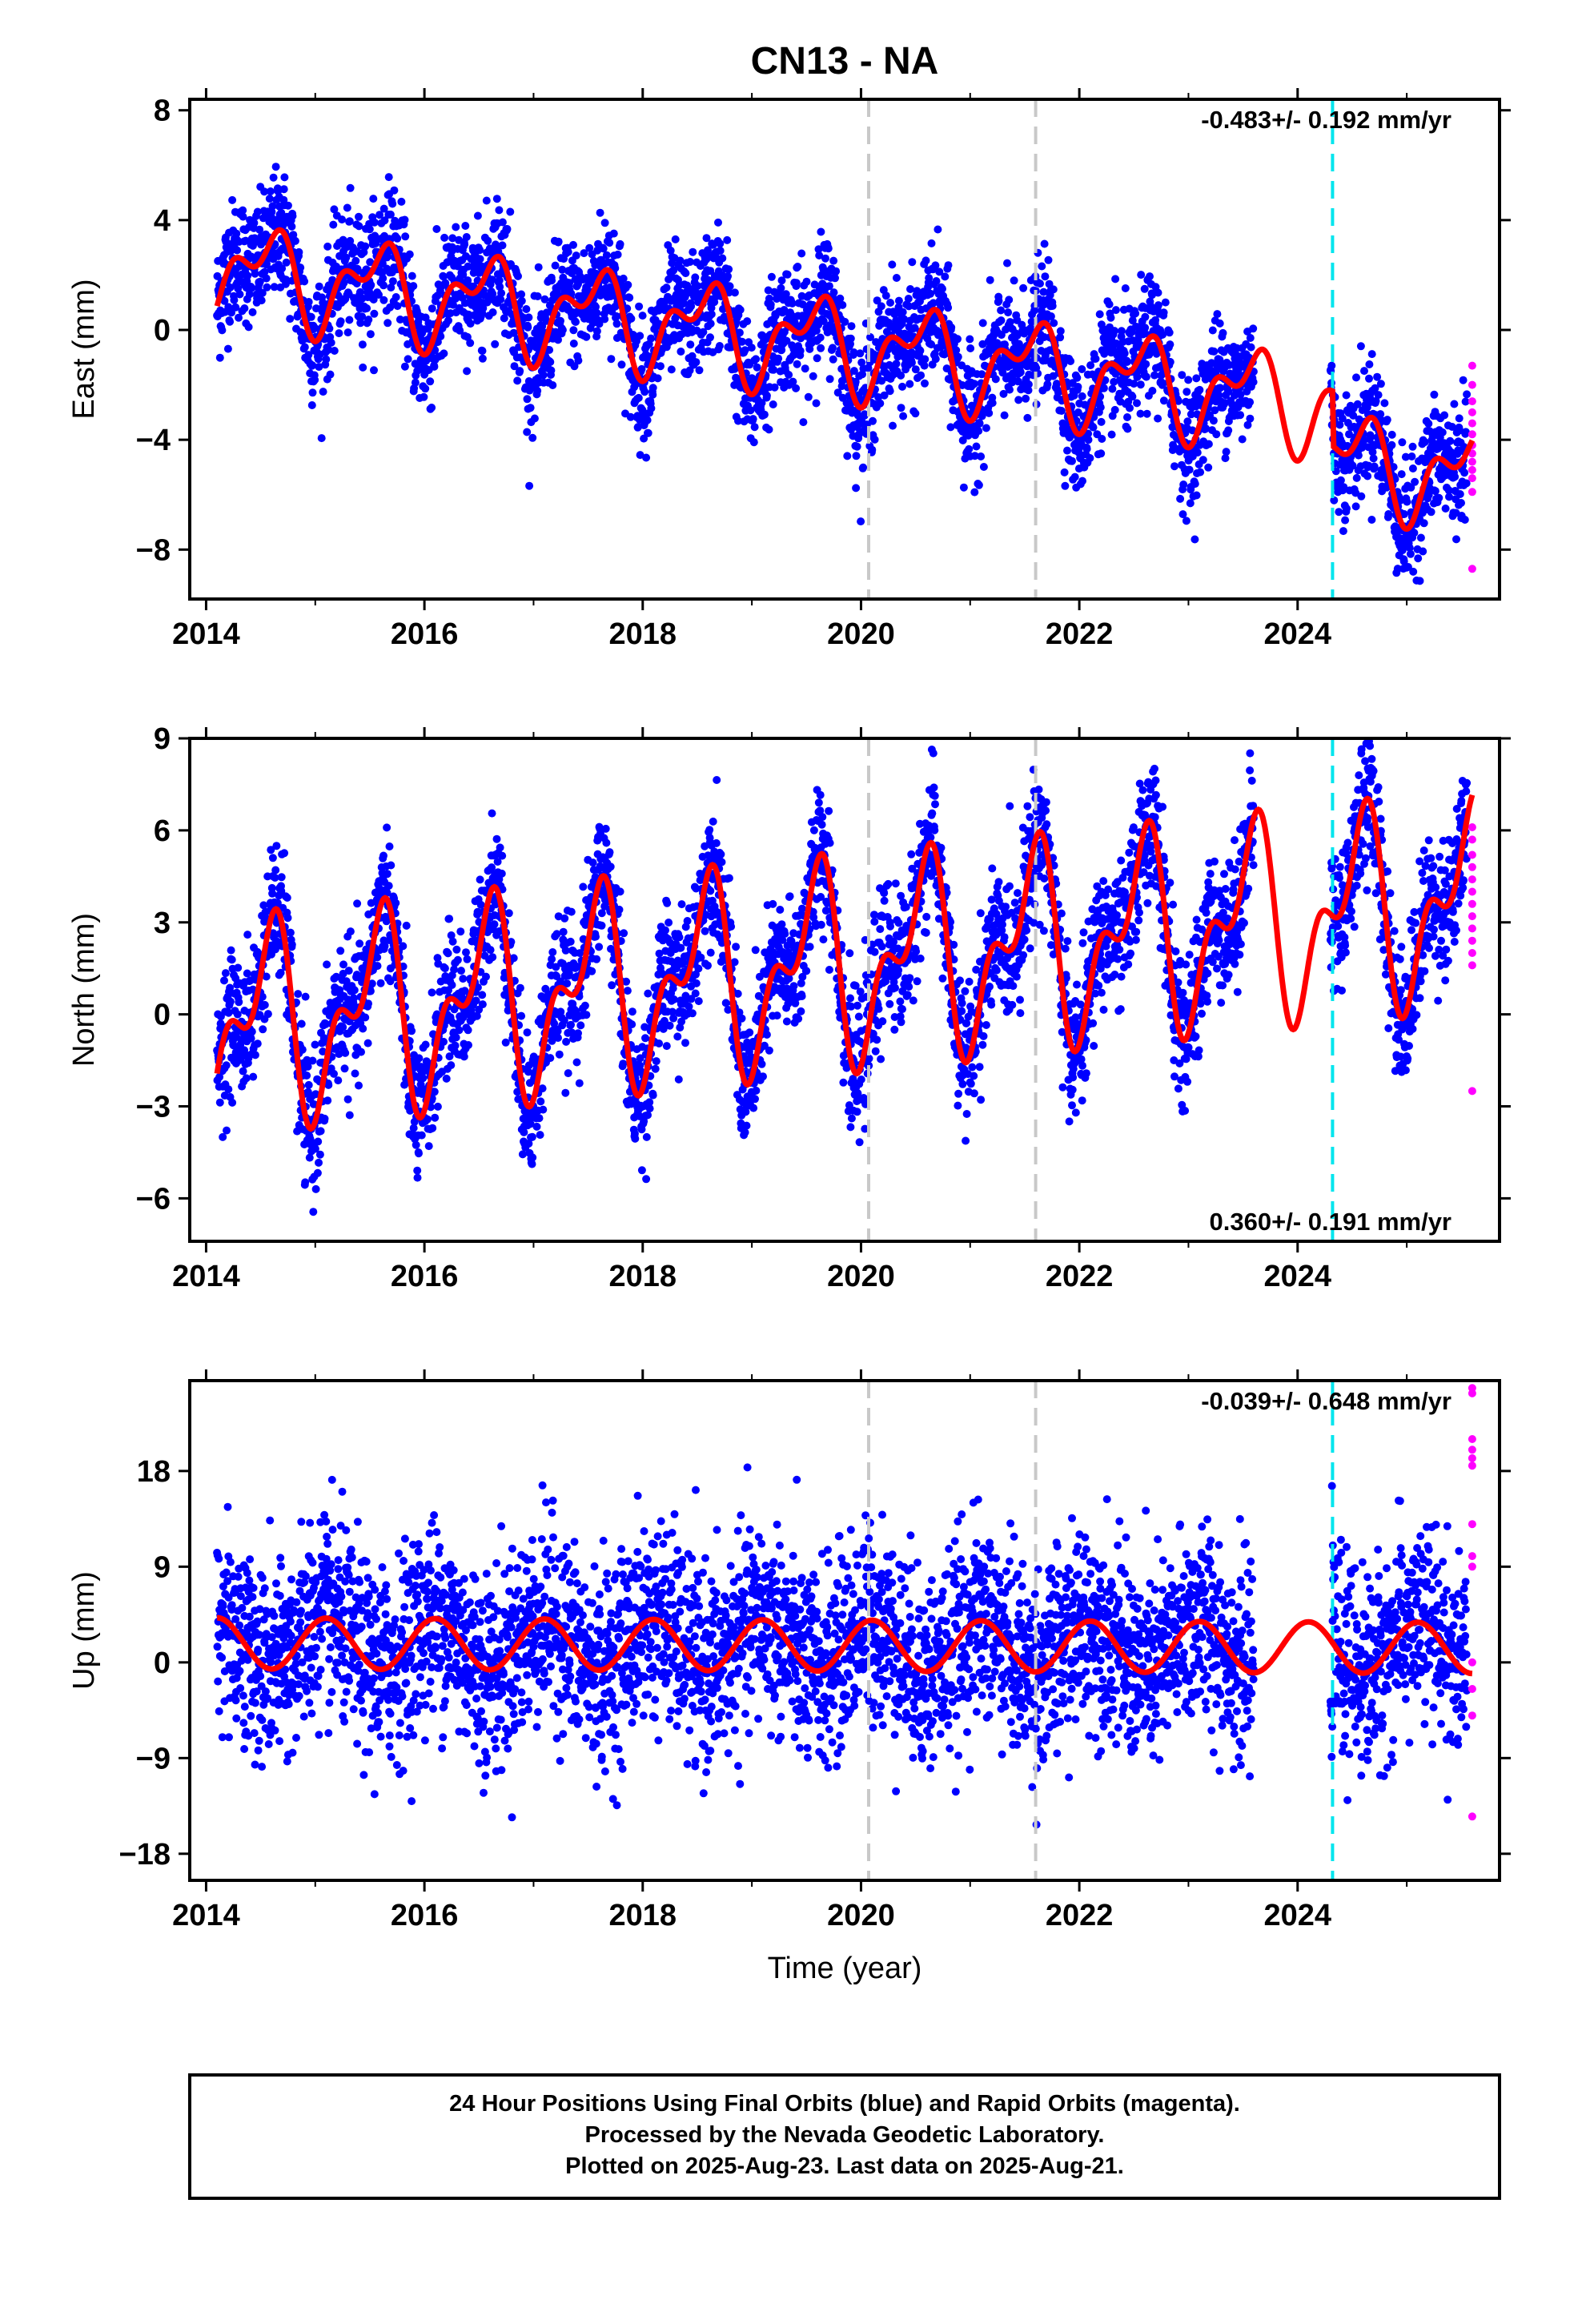 The height and width of the screenshot is (2324, 1582). What do you see at coordinates (1472, 467) in the screenshot?
I see `rapid-orbit-points` at bounding box center [1472, 467].